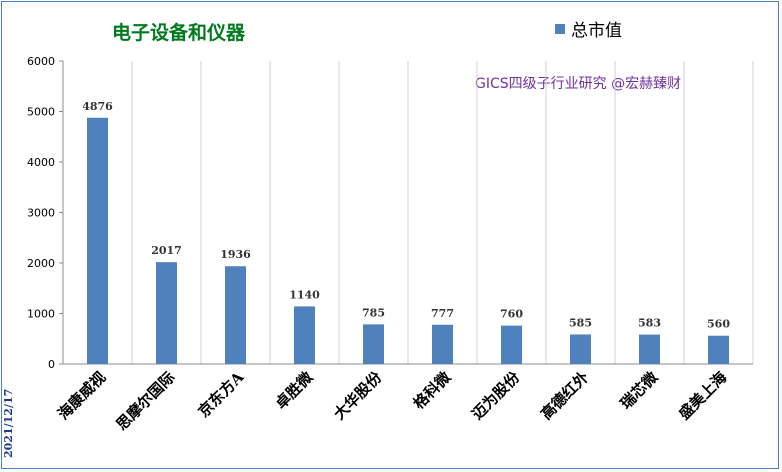 This screenshot has height=472, width=782. Describe the element at coordinates (97, 106) in the screenshot. I see `data-label: 4876` at that location.